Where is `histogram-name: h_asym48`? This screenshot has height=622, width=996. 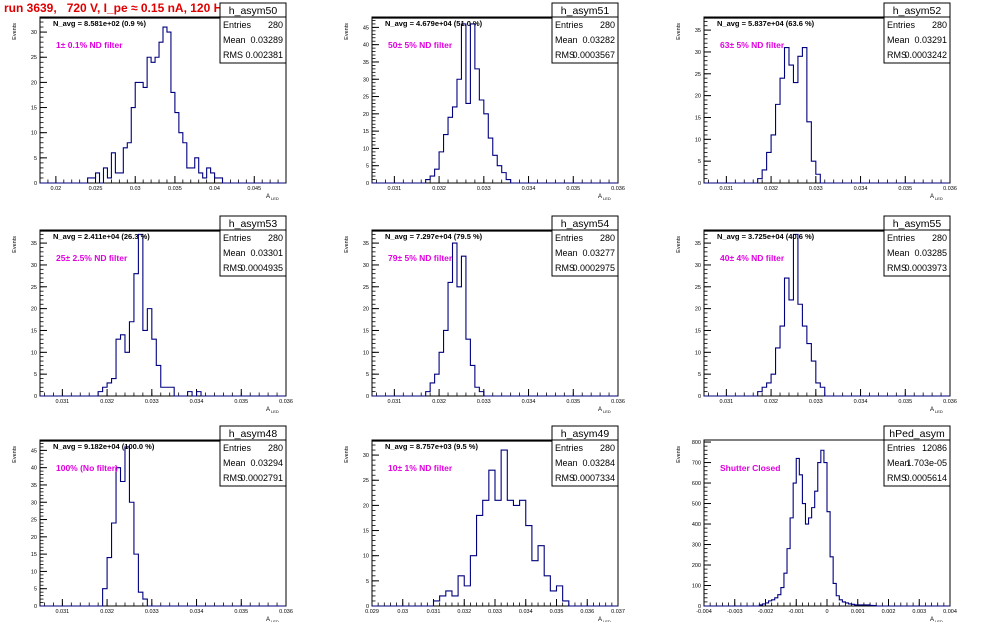 histogram-name: h_asym48 is located at coordinates (253, 434).